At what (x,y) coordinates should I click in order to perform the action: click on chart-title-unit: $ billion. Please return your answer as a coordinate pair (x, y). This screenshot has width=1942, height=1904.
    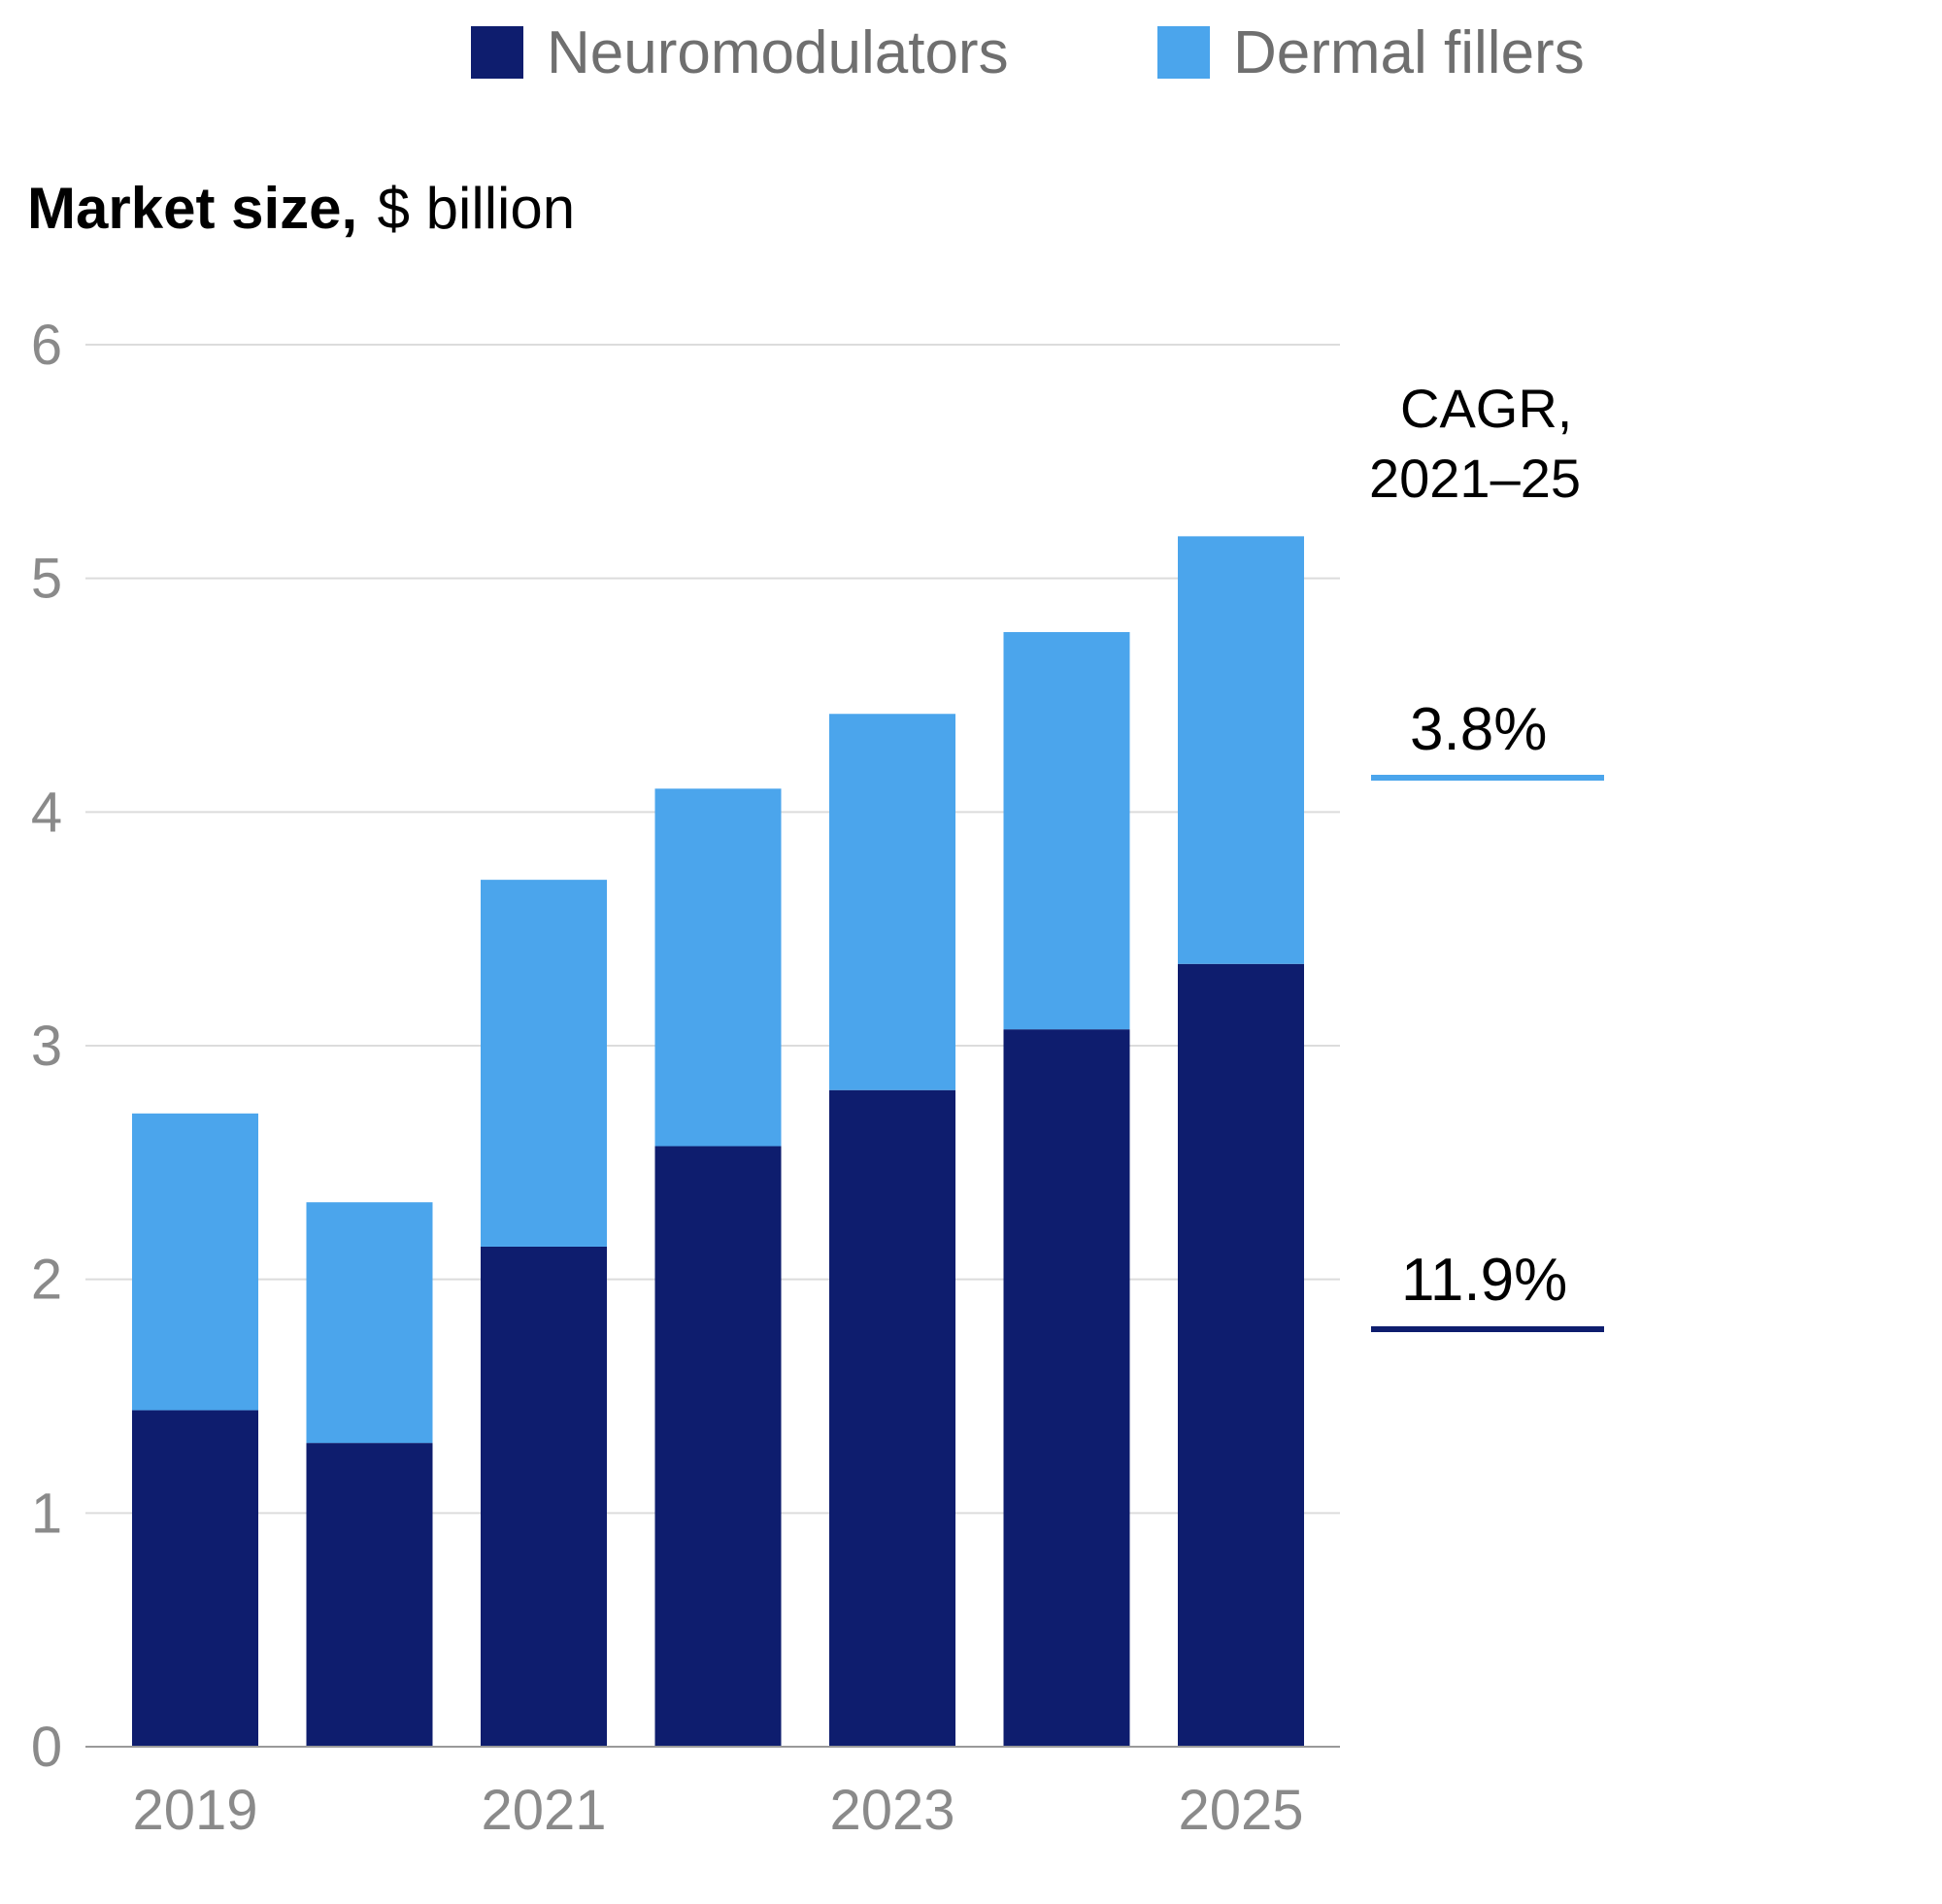
    Looking at the image, I should click on (476, 208).